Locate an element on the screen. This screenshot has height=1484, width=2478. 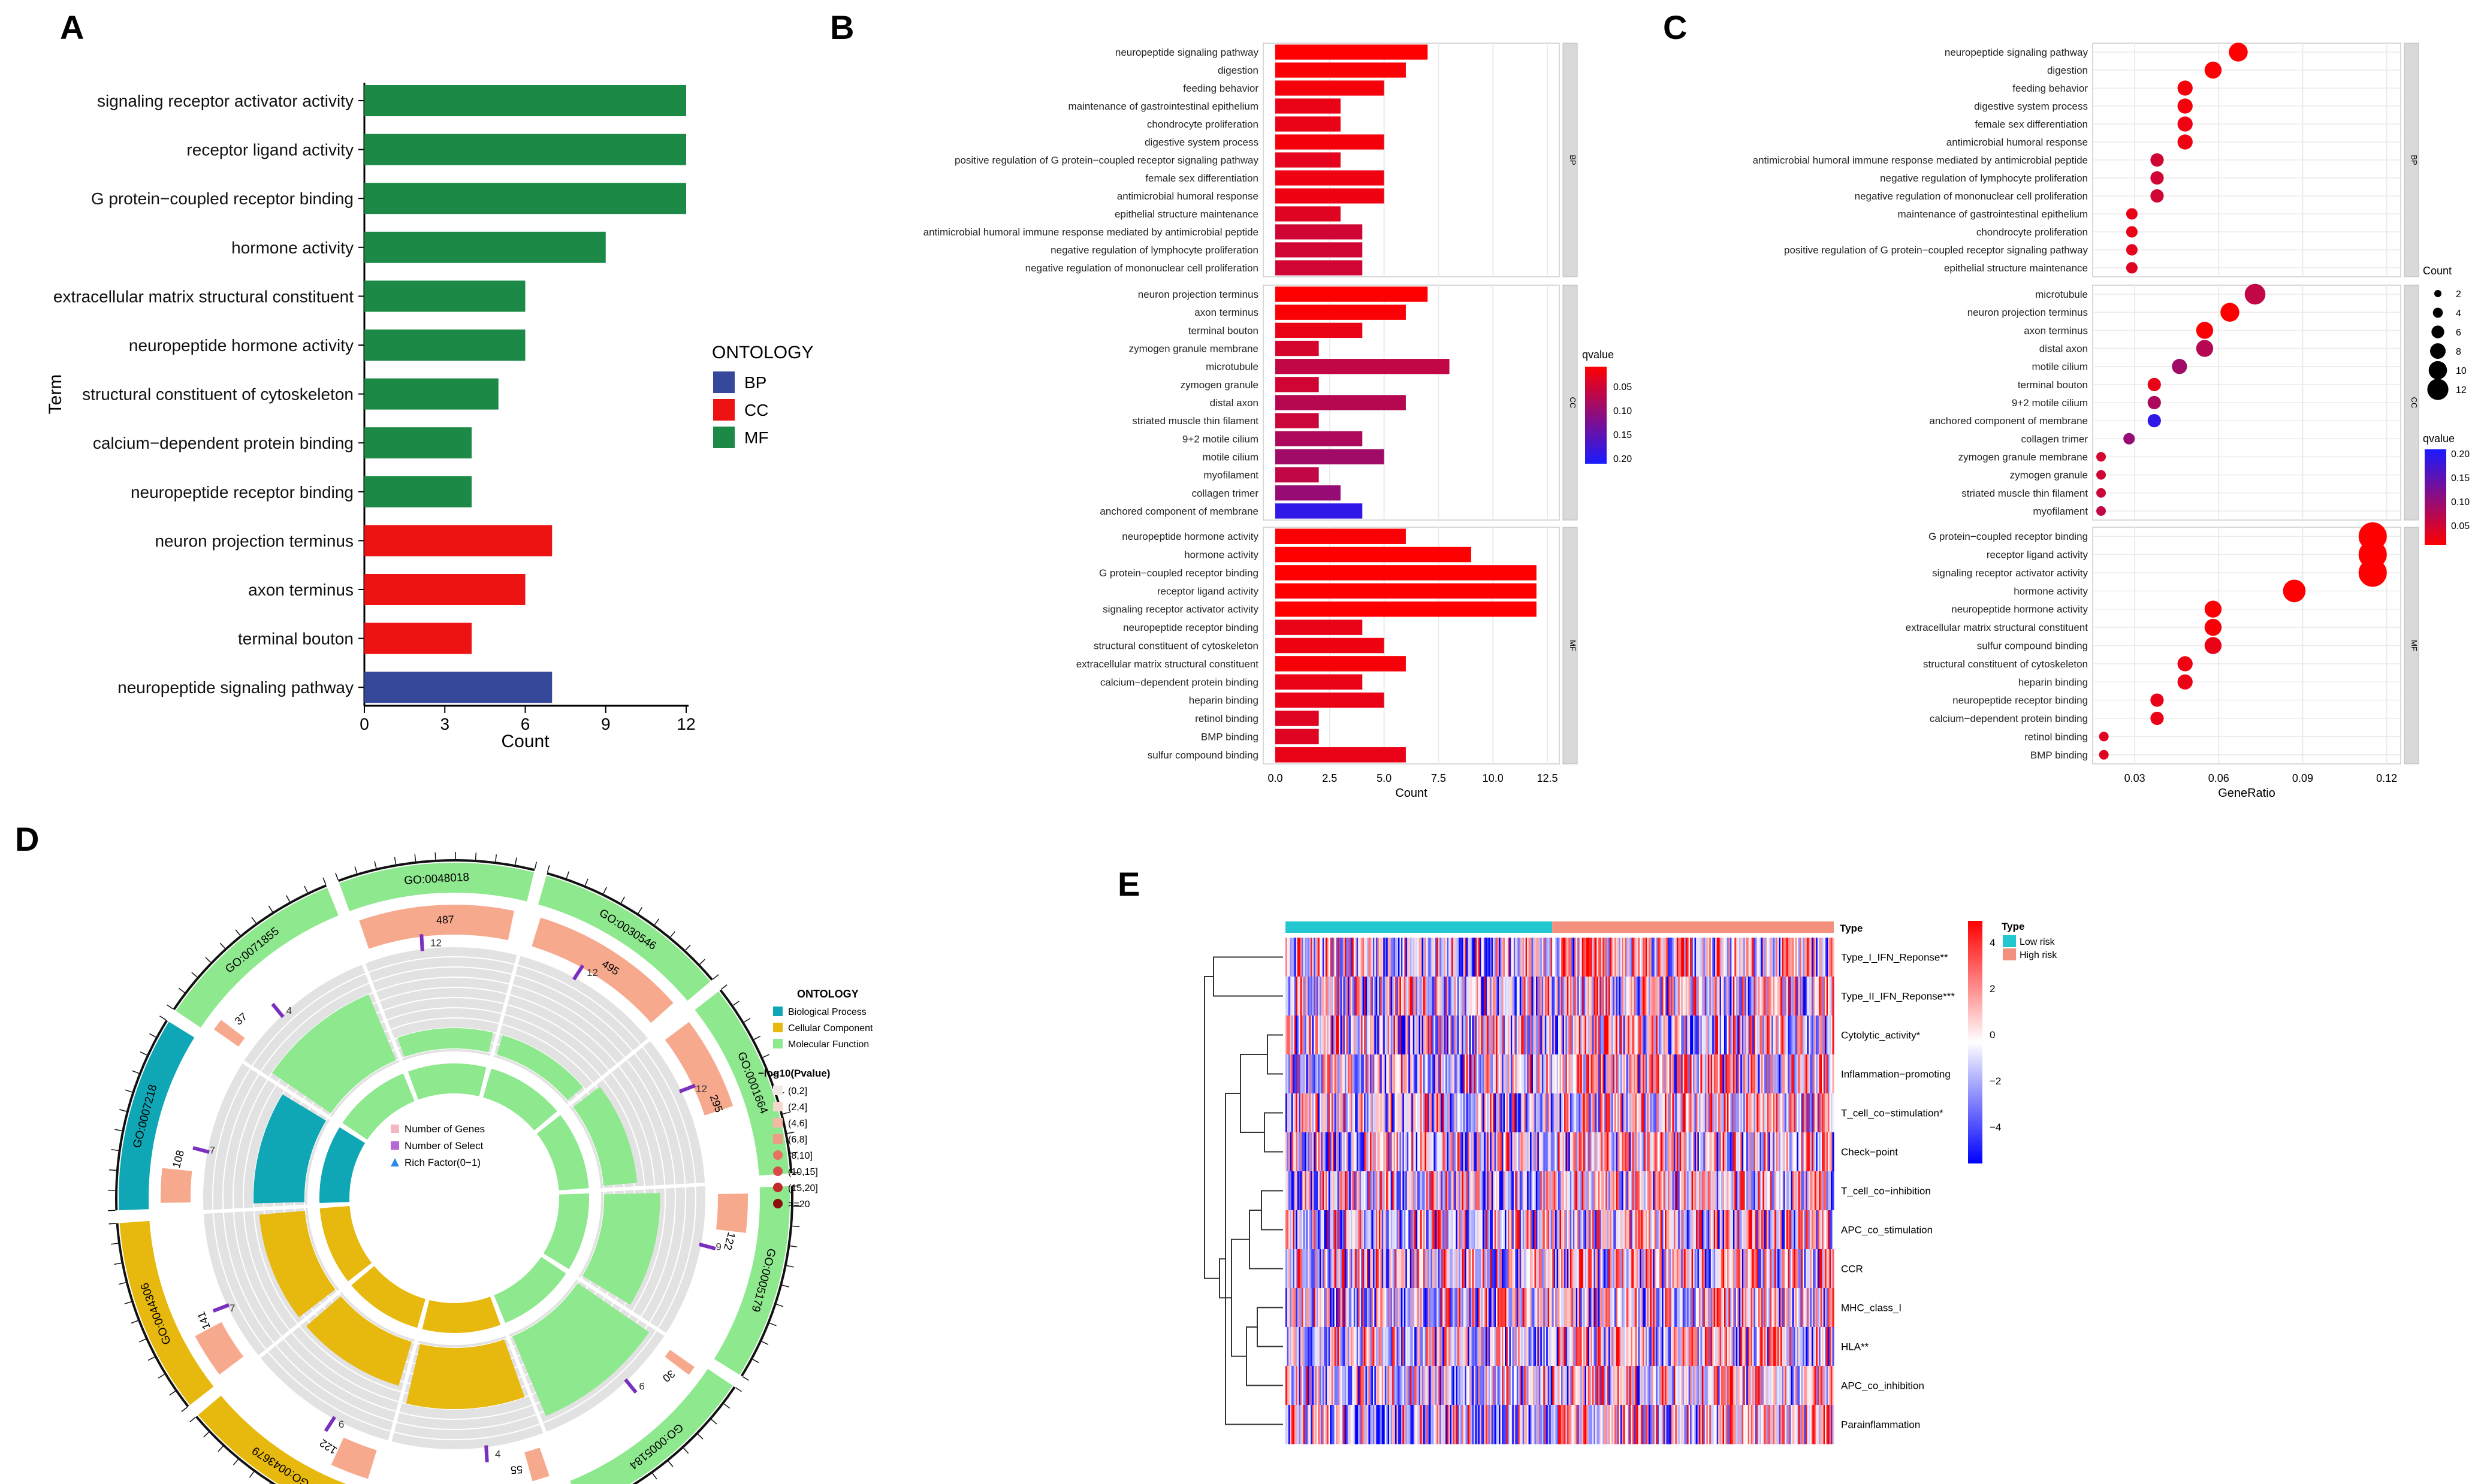
dot is located at coordinates (2213, 627).